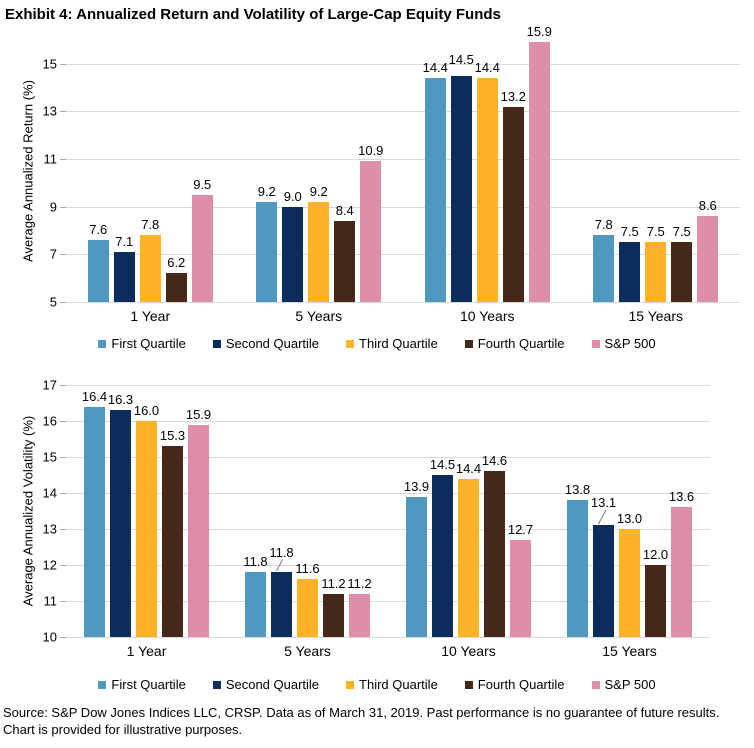 The image size is (754, 748). I want to click on bar-slot: 11.8, so click(281, 511).